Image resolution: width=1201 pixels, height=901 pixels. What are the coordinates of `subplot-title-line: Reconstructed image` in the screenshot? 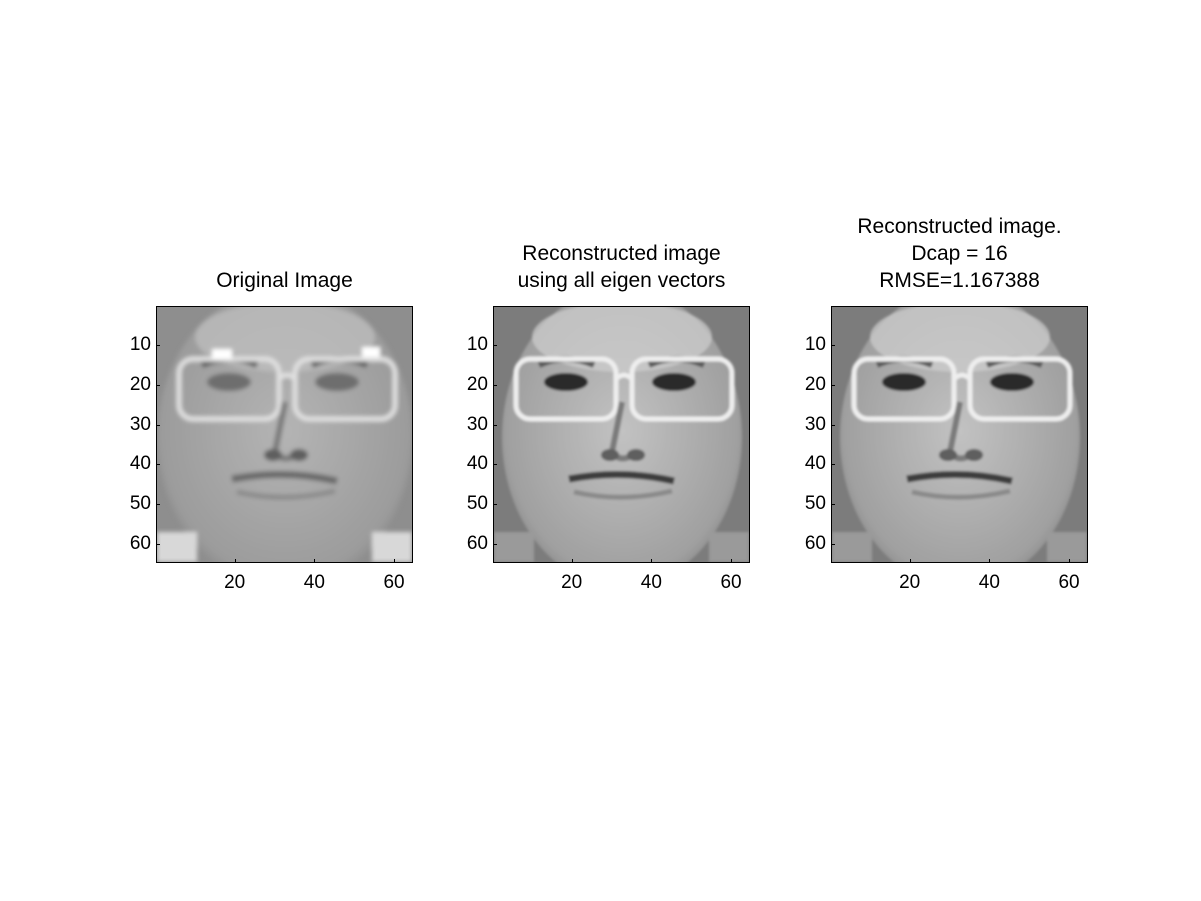 It's located at (621, 253).